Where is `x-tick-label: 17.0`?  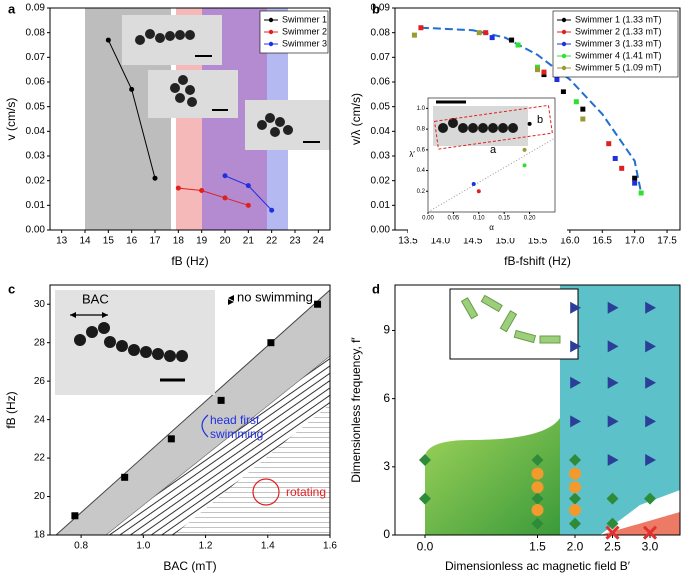
x-tick-label: 17.0 is located at coordinates (635, 241).